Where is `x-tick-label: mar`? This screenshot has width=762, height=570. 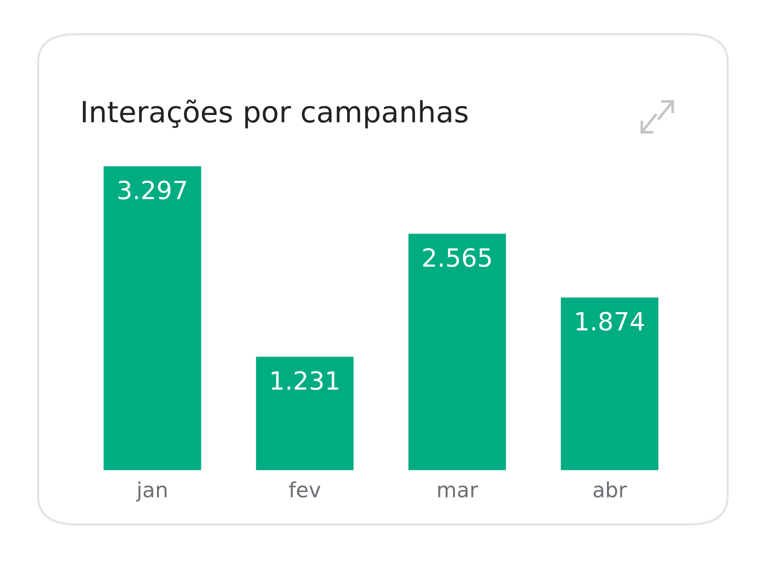
x-tick-label: mar is located at coordinates (458, 492).